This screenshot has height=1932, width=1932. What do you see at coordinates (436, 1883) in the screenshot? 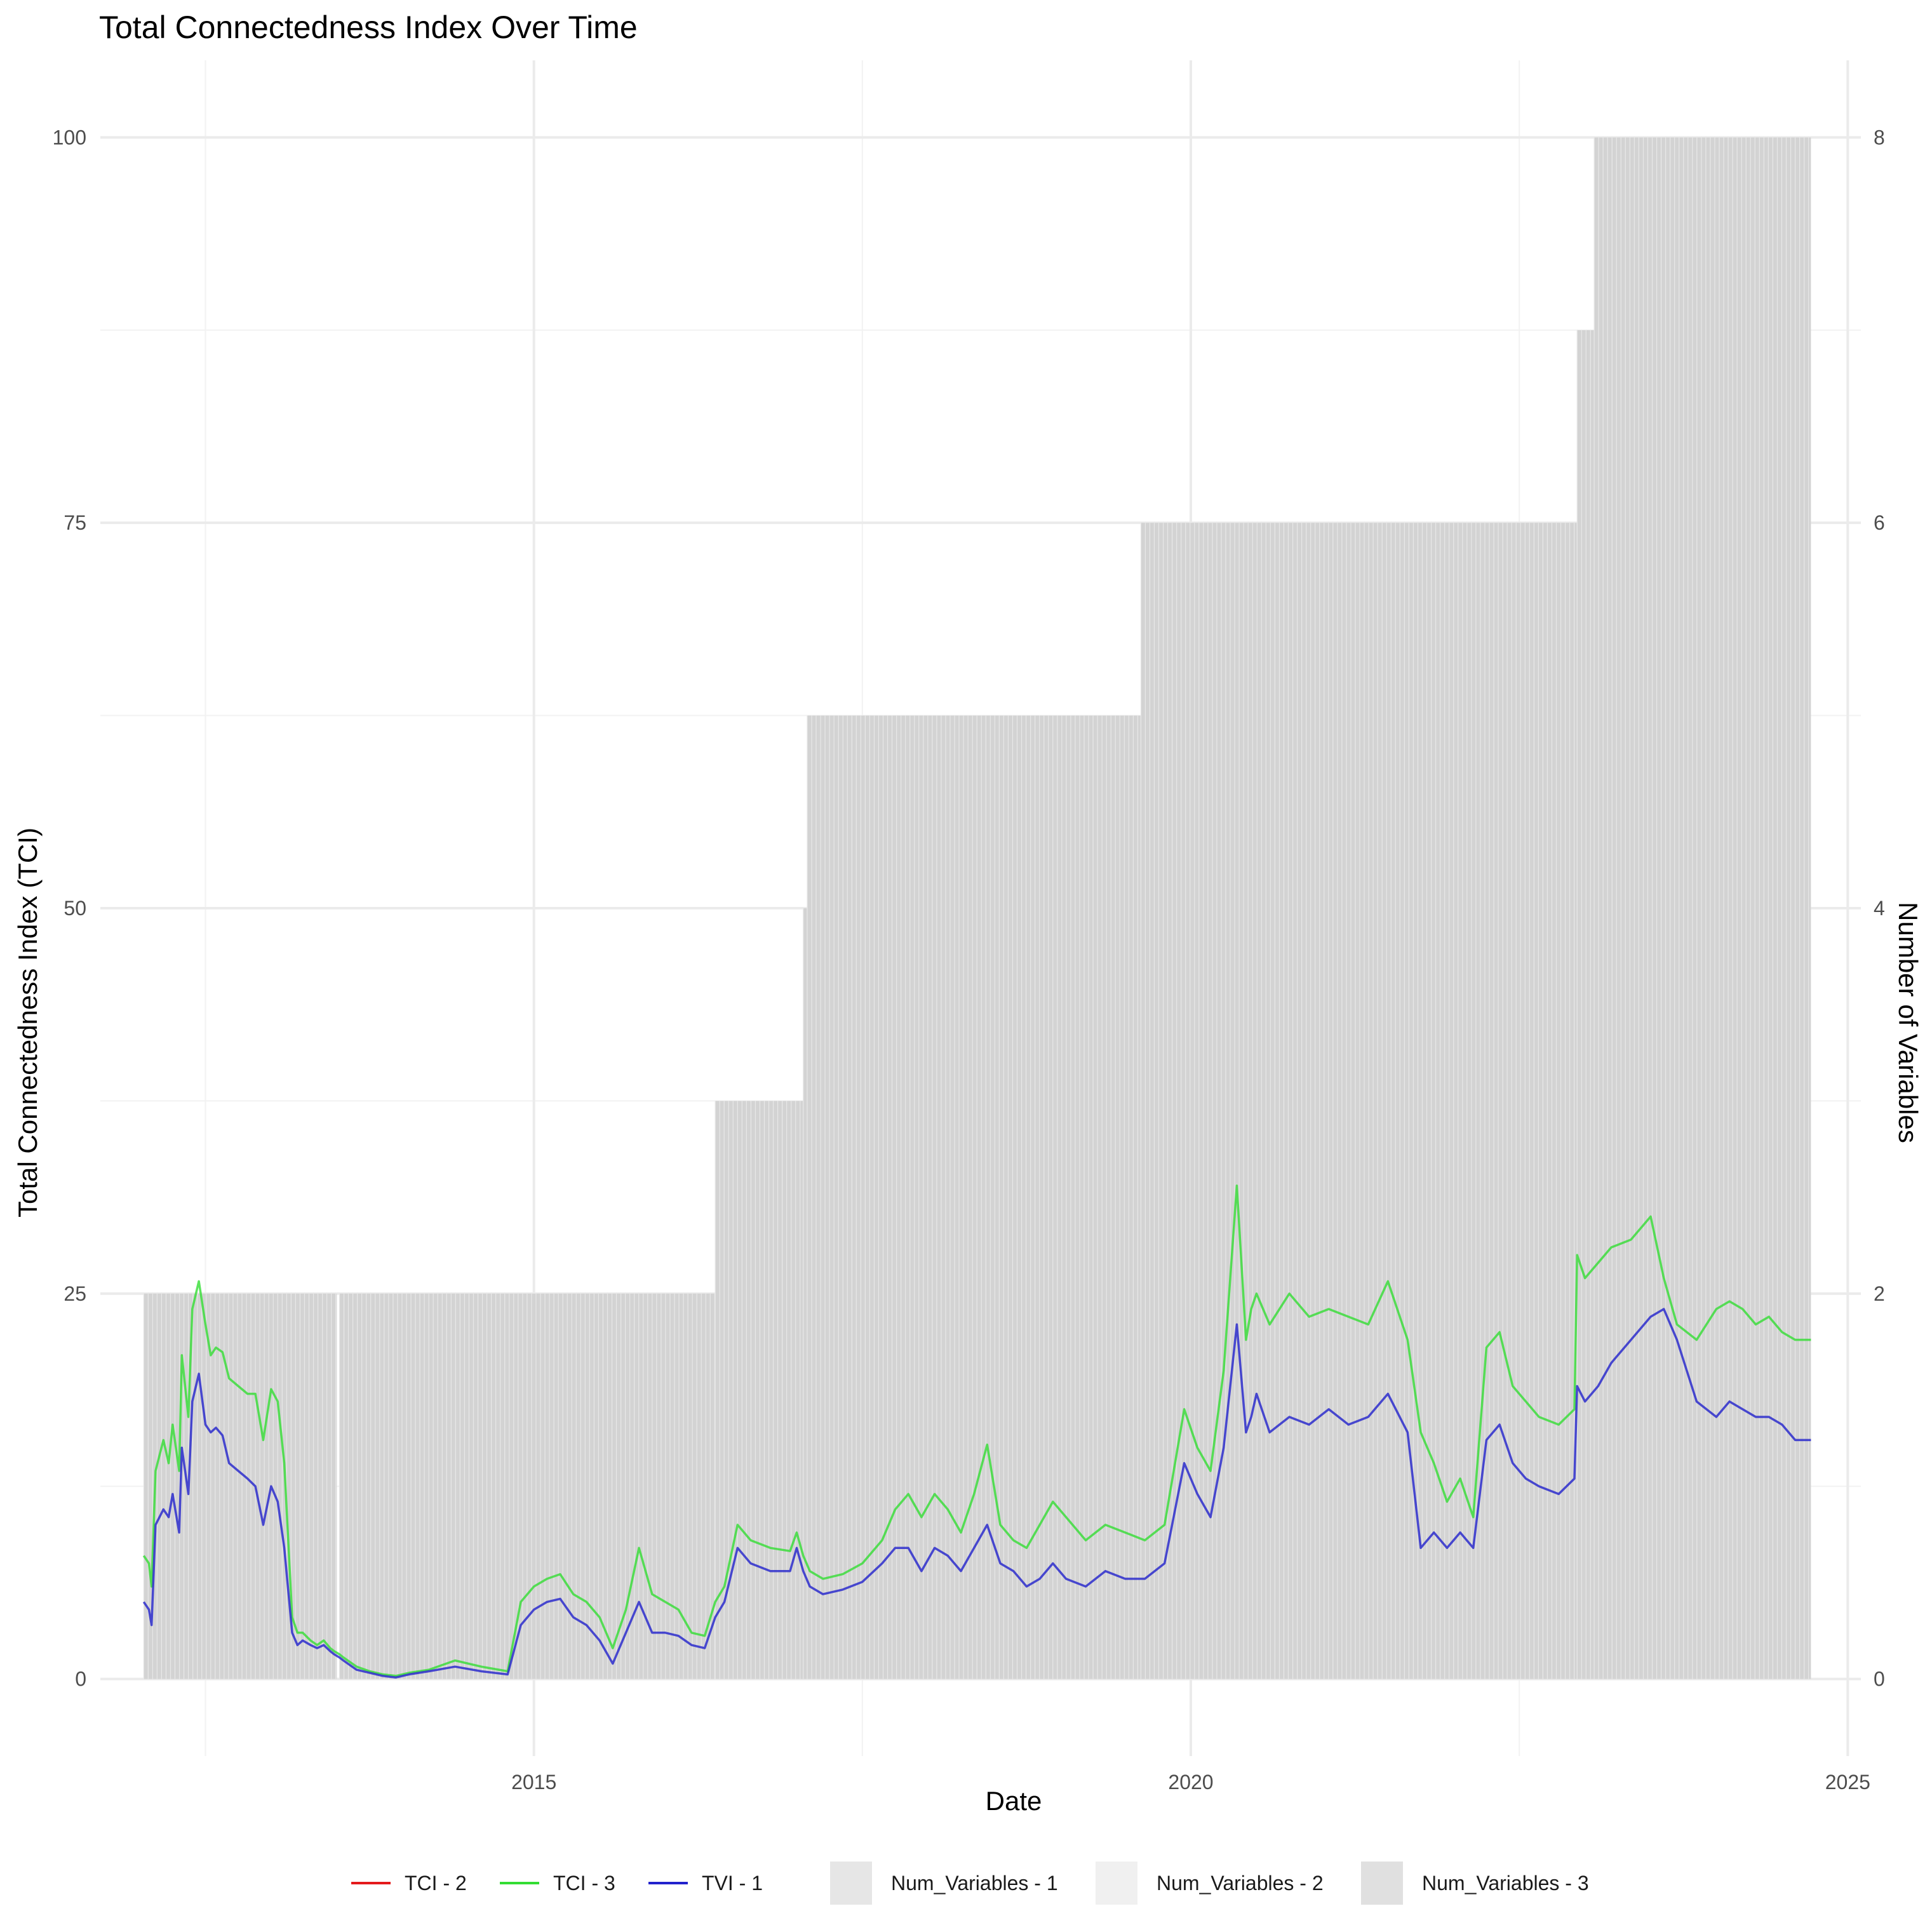
I see `legend-label: TCI - 2` at bounding box center [436, 1883].